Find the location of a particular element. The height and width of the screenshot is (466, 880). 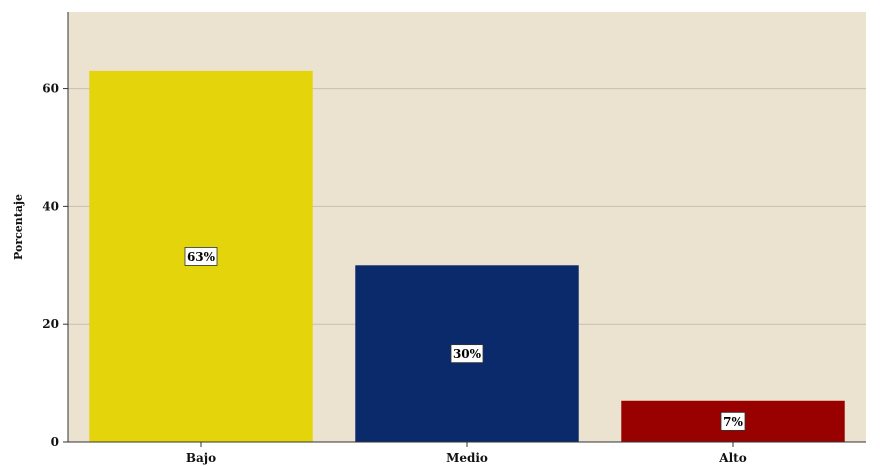

x-tick-label: Medio is located at coordinates (467, 458).